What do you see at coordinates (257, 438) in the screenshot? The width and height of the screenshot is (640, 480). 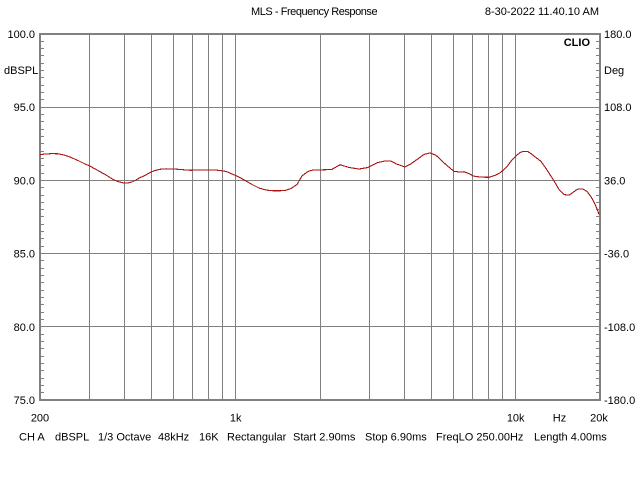 I see `svg-text: Rectangular` at bounding box center [257, 438].